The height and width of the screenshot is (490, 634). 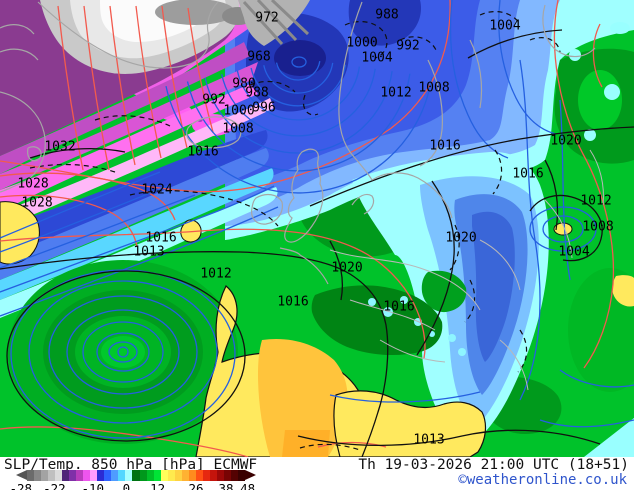 I want to click on color-scale: -28 -22 -10 0 12 26 38 48, so click(x=133, y=480).